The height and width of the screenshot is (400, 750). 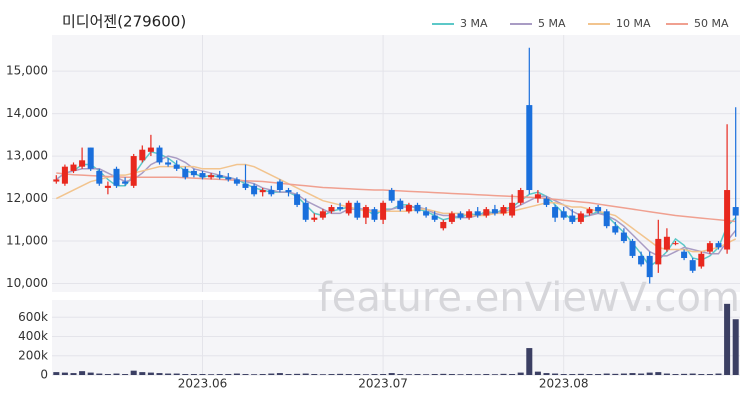 I want to click on watermark: feature.enViewV.com, so click(x=529, y=298).